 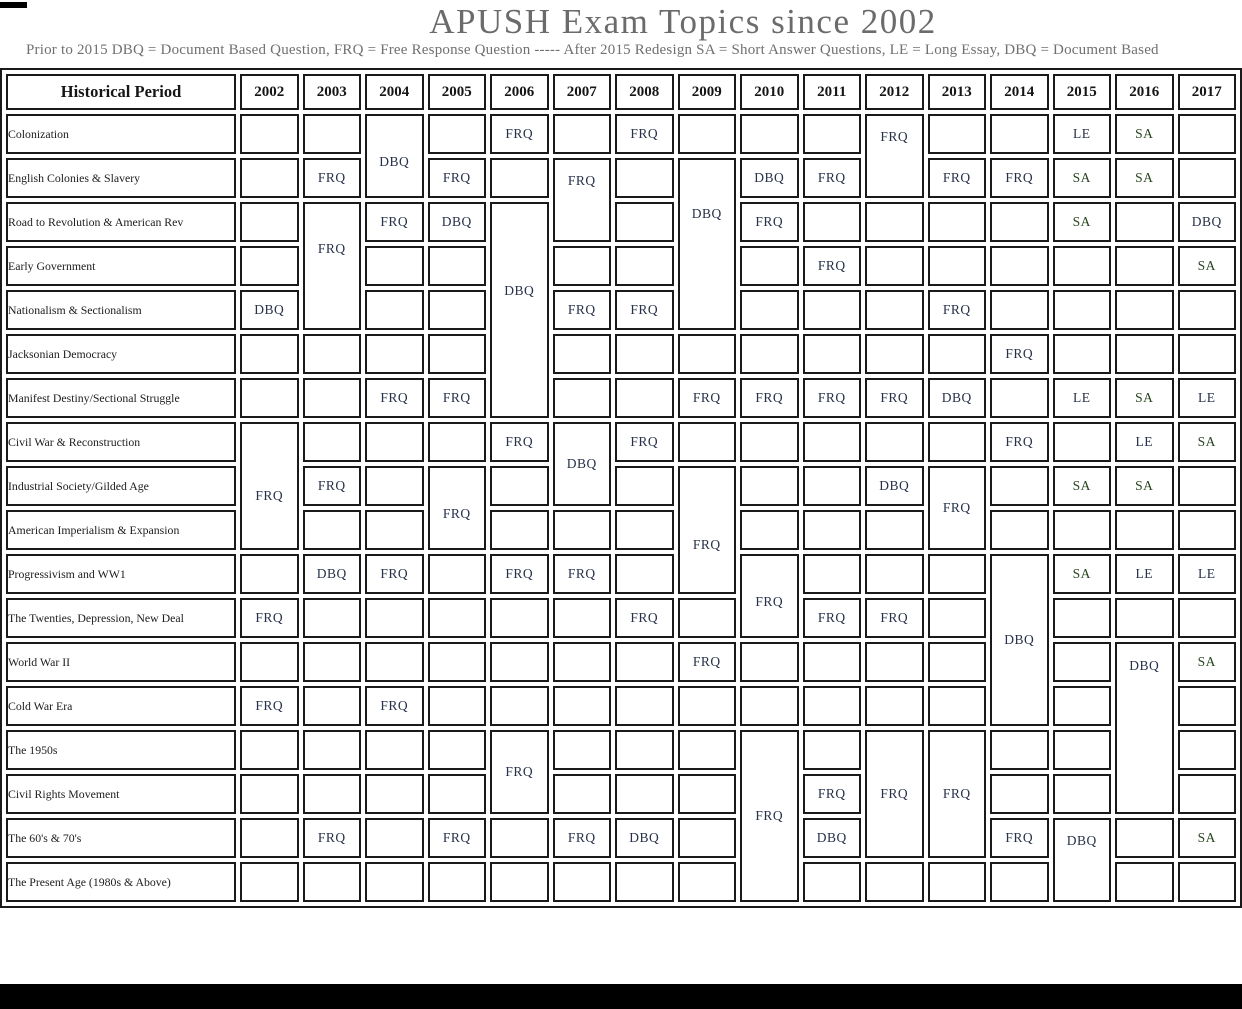 What do you see at coordinates (269, 309) in the screenshot?
I see `cell-text-dbq-2002: DBQ` at bounding box center [269, 309].